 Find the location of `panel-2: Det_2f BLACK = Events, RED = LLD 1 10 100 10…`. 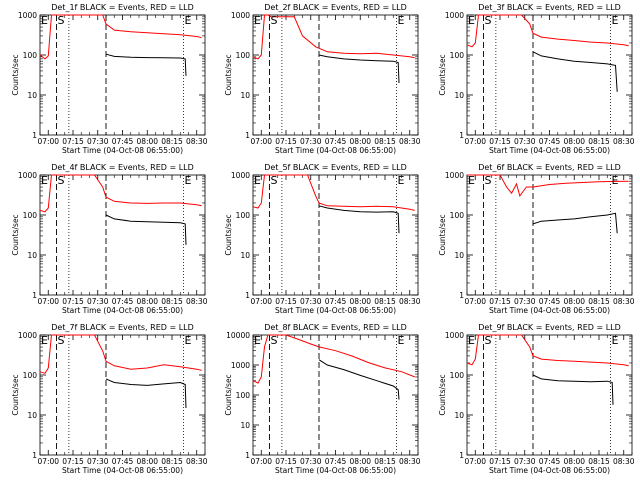

panel-2: Det_2f BLACK = Events, RED = LLD 1 10 100 10… is located at coordinates (322, 79).